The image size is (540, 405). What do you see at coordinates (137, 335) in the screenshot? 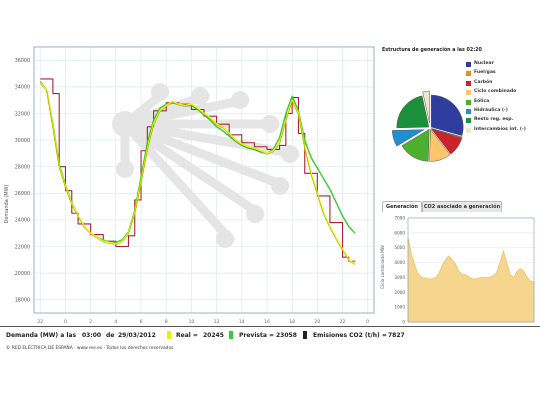
I see `demanda-fecha: 29/03/2012` at bounding box center [137, 335].